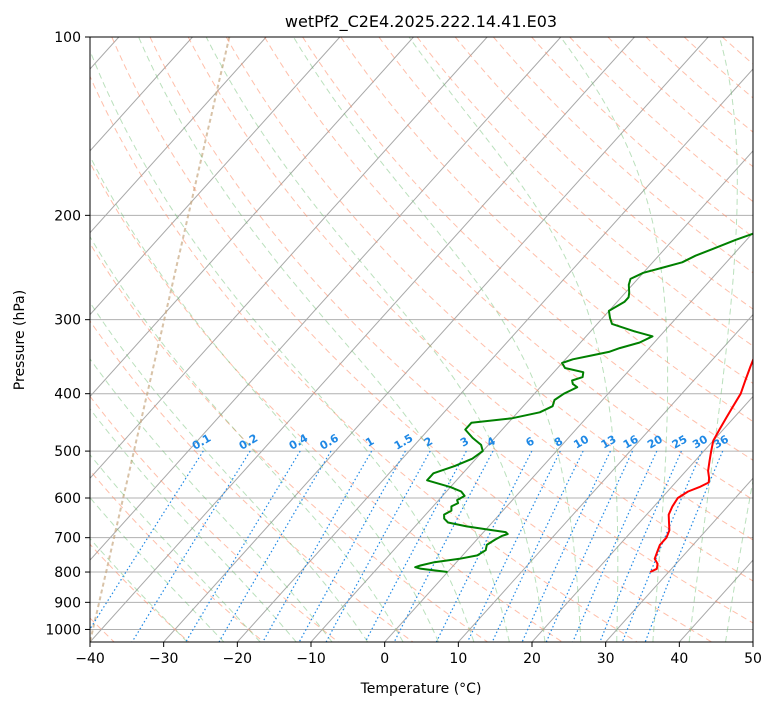 The image size is (775, 708). Describe the element at coordinates (63, 630) in the screenshot. I see `y-tick-label: 1000` at that location.